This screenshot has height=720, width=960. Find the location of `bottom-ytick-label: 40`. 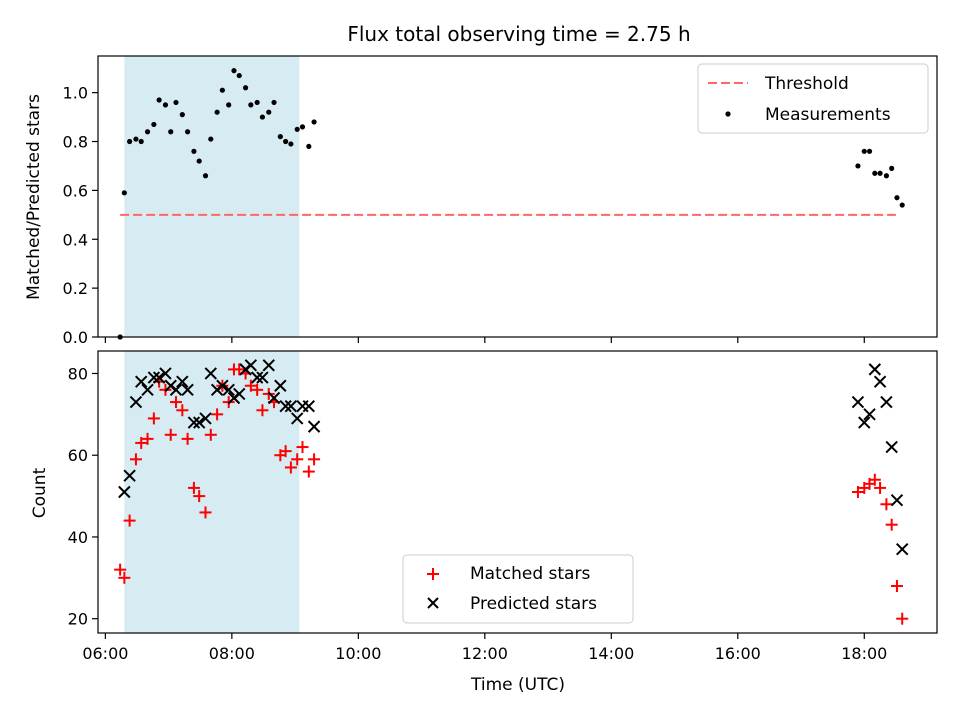

bottom-ytick-label: 40 is located at coordinates (78, 537).